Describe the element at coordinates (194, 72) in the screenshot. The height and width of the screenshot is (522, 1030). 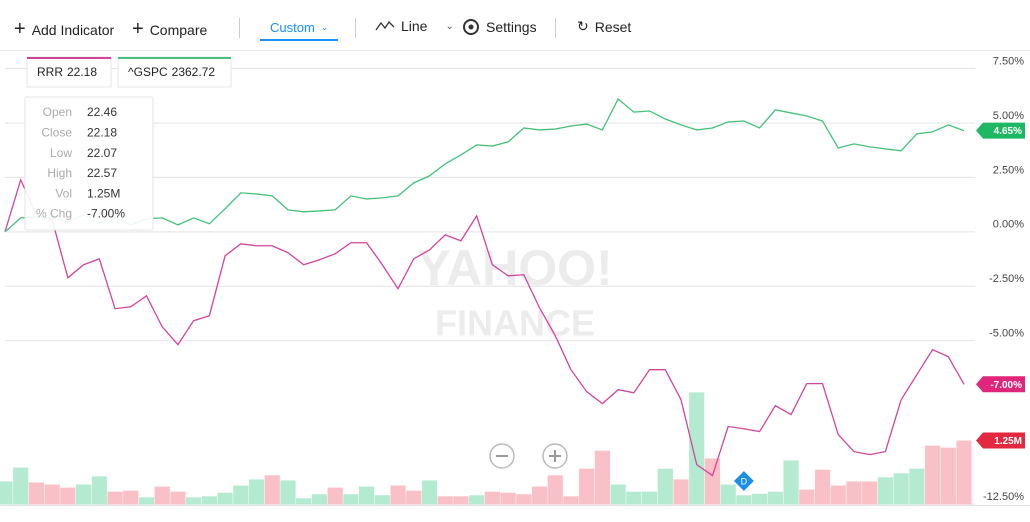
I see `legend-value: 2362.72` at that location.